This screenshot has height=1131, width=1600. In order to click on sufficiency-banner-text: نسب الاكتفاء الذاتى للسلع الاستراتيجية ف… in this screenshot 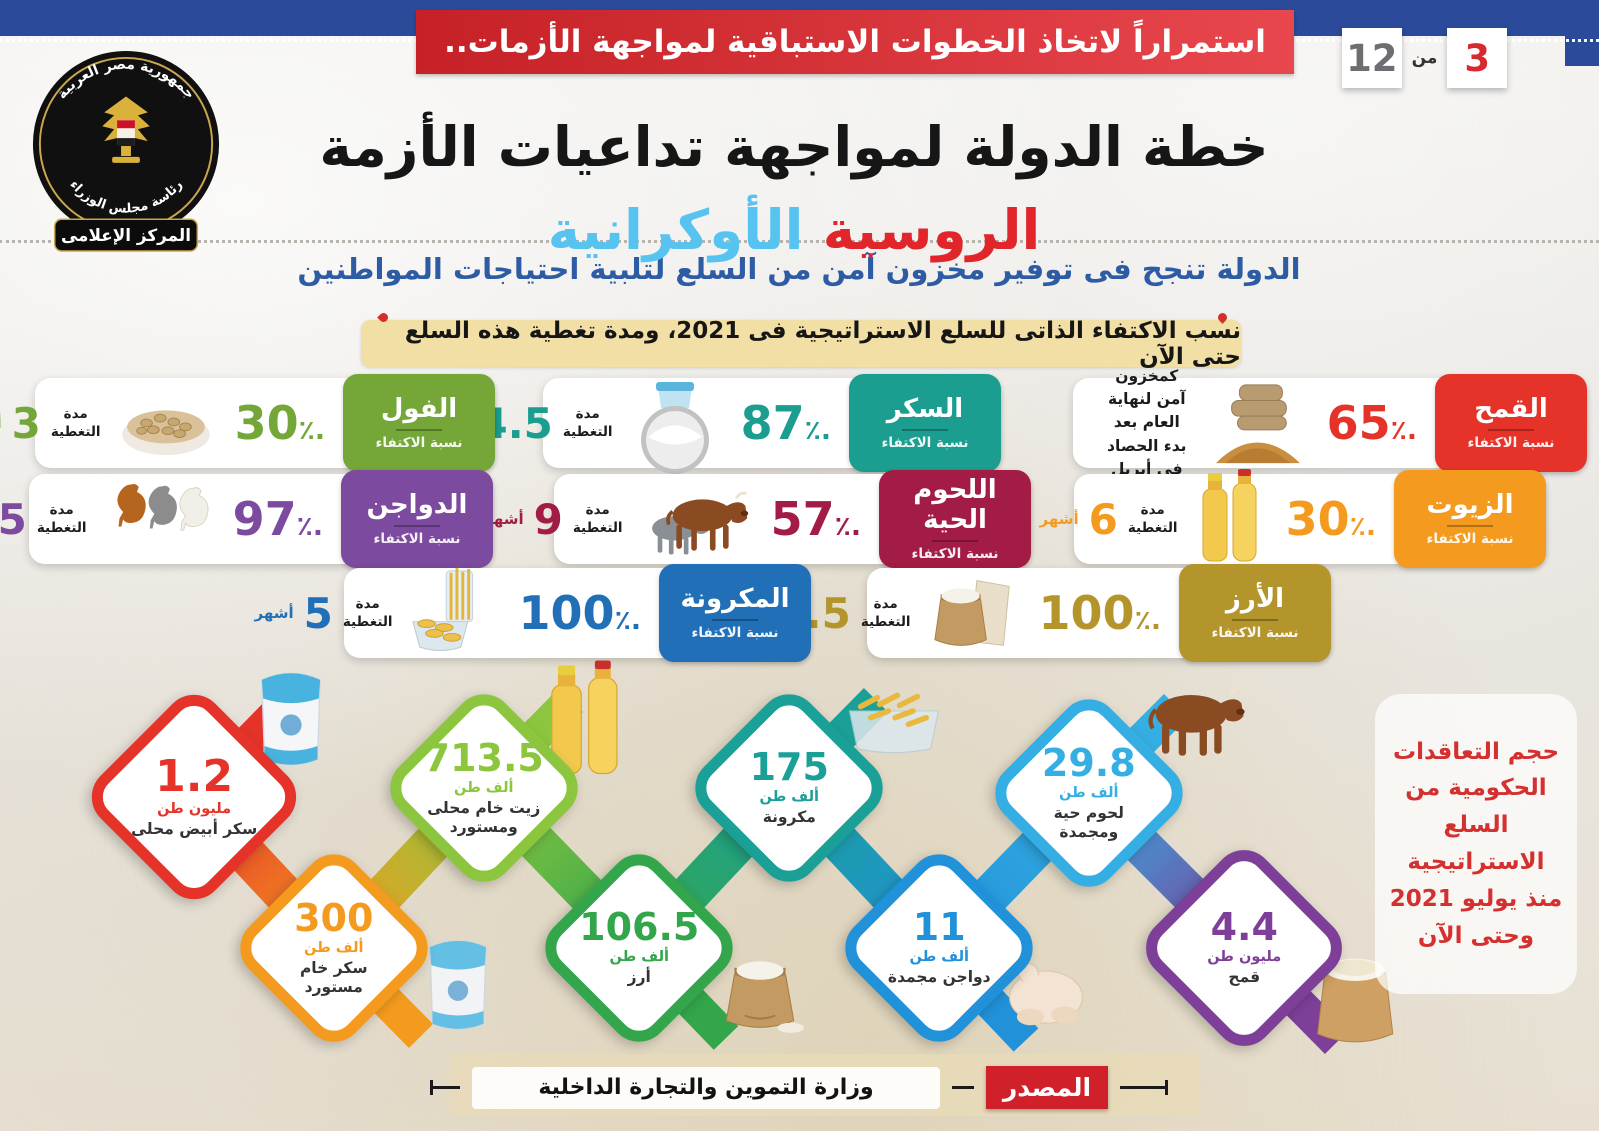, I will do `click(823, 343)`.